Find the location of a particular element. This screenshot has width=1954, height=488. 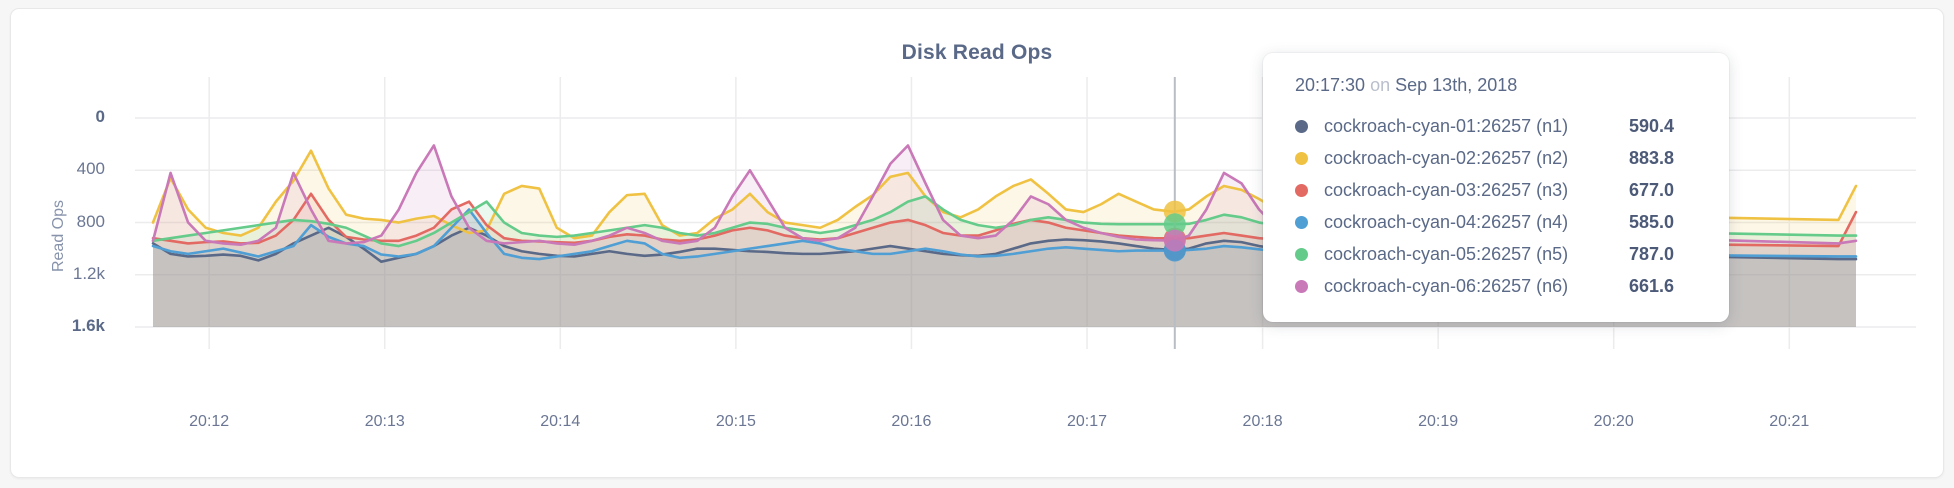

tooltip-row: cockroach-cyan-05:26257 (n5) 787.0 is located at coordinates (1499, 254).